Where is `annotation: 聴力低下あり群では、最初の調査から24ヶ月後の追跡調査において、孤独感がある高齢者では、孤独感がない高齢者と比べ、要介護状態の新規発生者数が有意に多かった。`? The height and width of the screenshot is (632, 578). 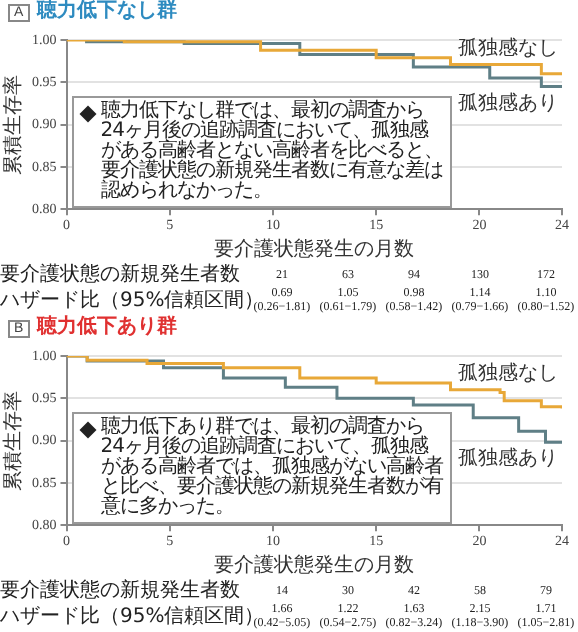
annotation: 聴力低下あり群では、最初の調査から24ヶ月後の追跡調査において、孤独感がある高齢者では、孤独感がない高齢者と比べ、要介護状態の新規発生者数が有意に多かった。 is located at coordinates (272, 466).